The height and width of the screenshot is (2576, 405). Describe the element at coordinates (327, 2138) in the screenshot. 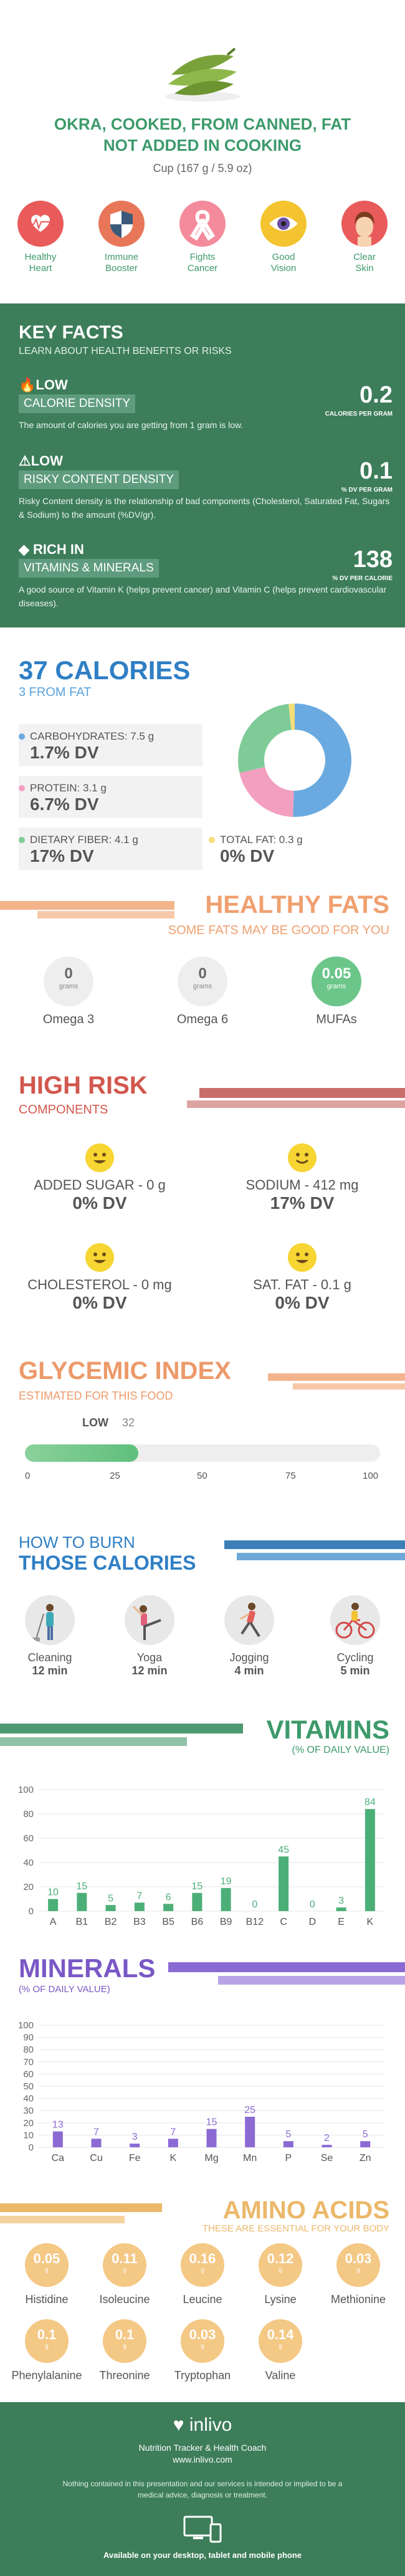

I see `bar-value-label: 2` at that location.